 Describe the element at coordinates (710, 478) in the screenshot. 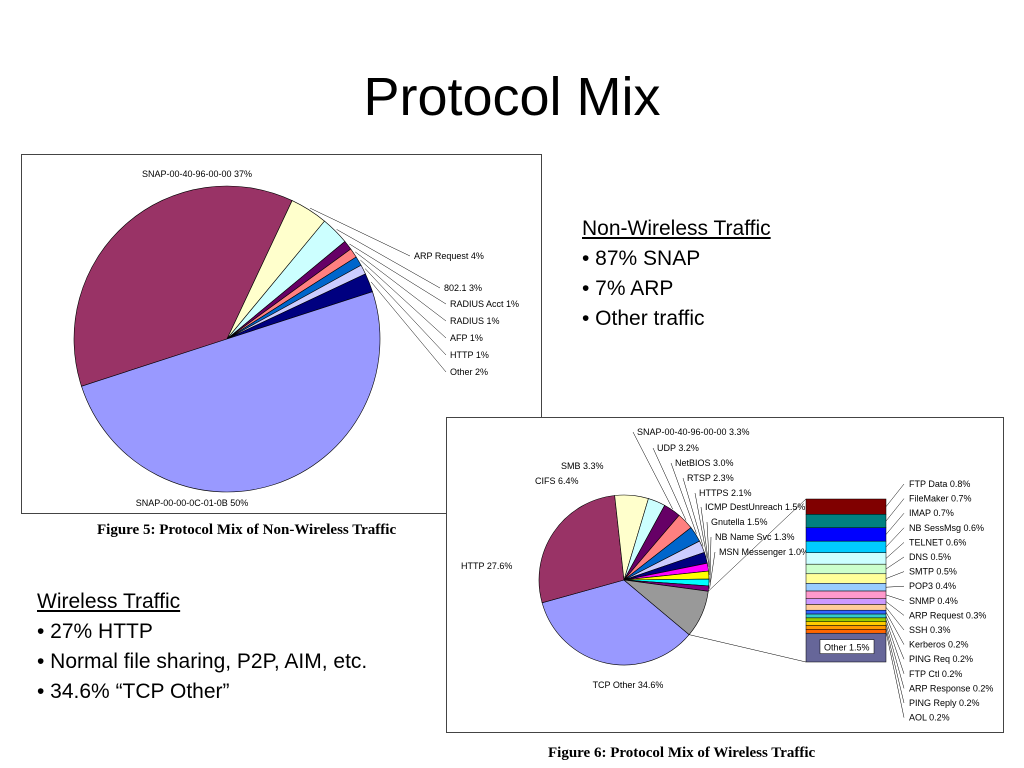

I see `slice-label: RTSP 2.3%` at that location.